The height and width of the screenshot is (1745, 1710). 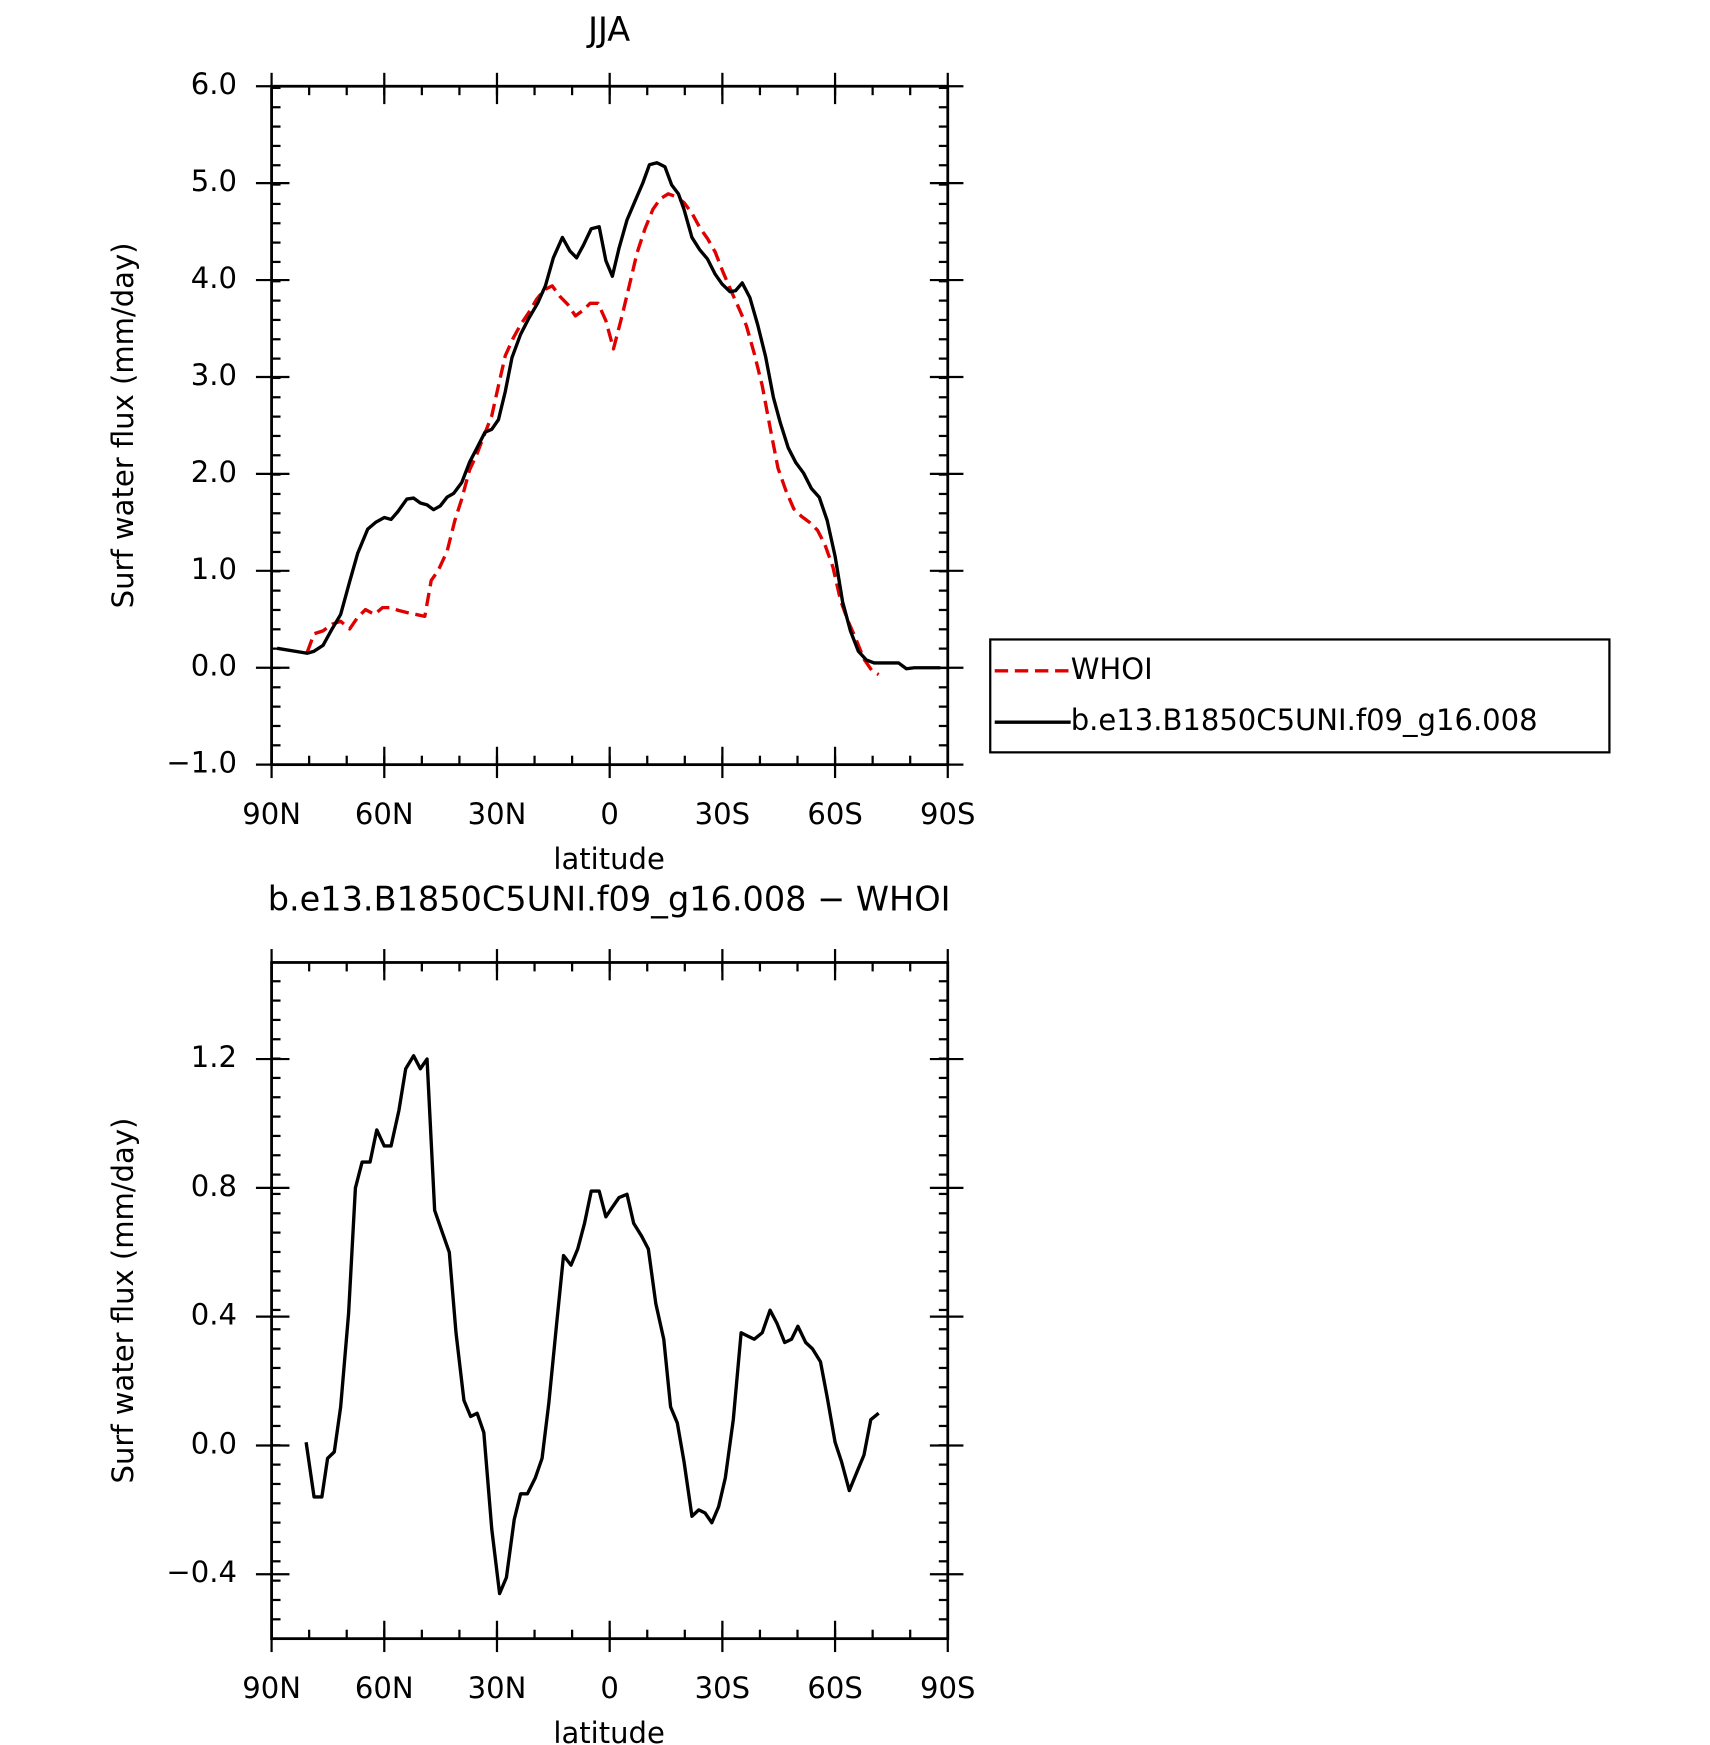 I want to click on y-tick-label: 6.0, so click(x=214, y=84).